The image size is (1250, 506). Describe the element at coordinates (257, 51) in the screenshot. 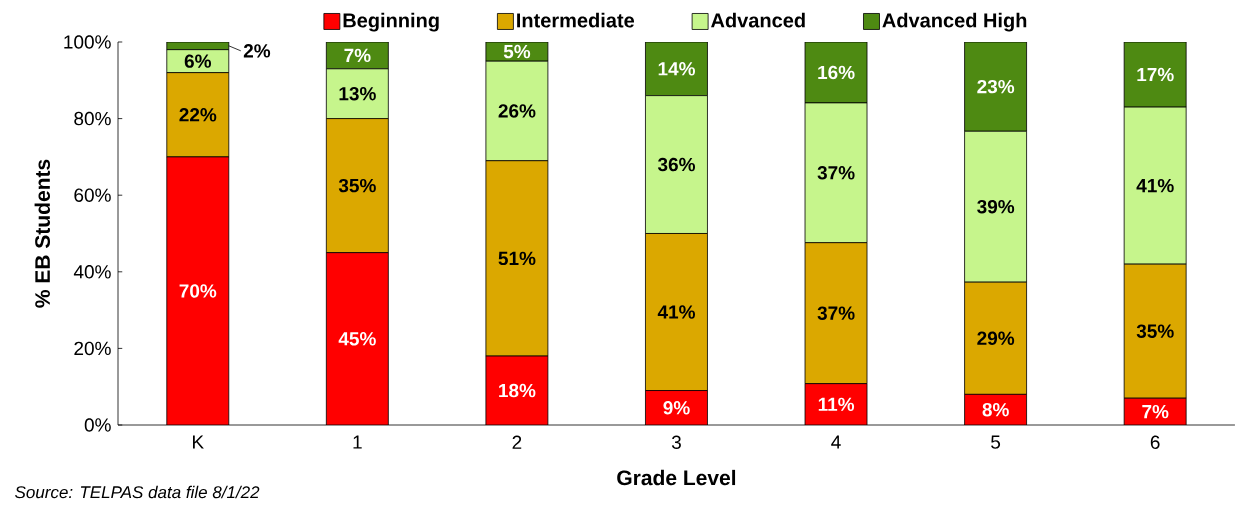

I see `data-label: 2%` at that location.